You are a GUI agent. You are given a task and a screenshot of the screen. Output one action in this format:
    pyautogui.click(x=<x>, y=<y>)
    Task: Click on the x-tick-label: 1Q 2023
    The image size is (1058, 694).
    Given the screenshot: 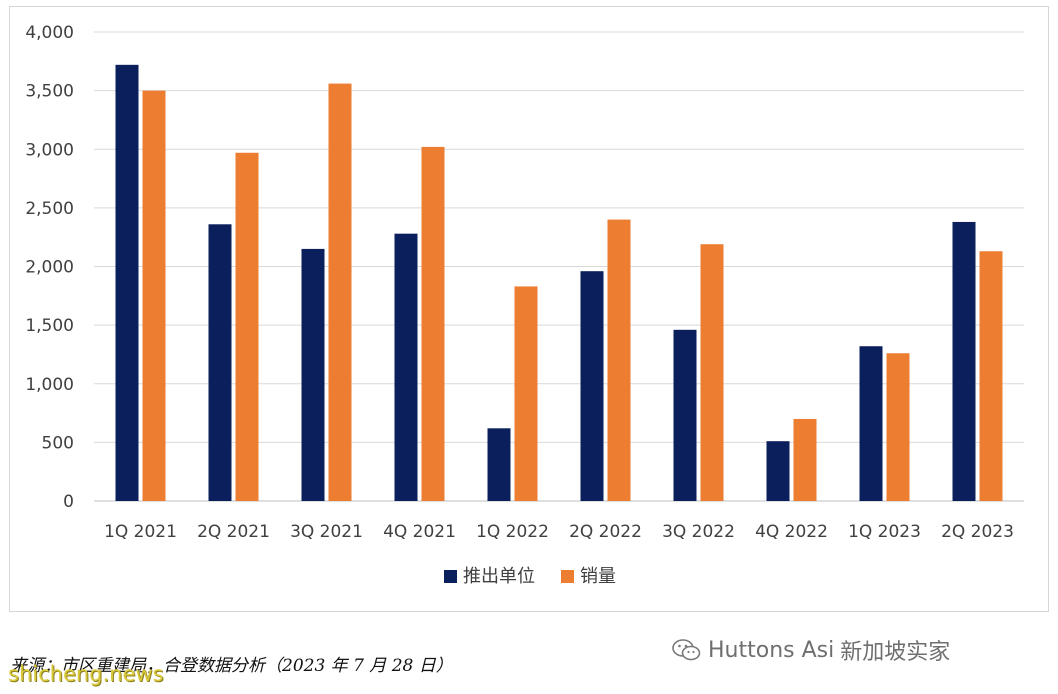 What is the action you would take?
    pyautogui.click(x=884, y=532)
    